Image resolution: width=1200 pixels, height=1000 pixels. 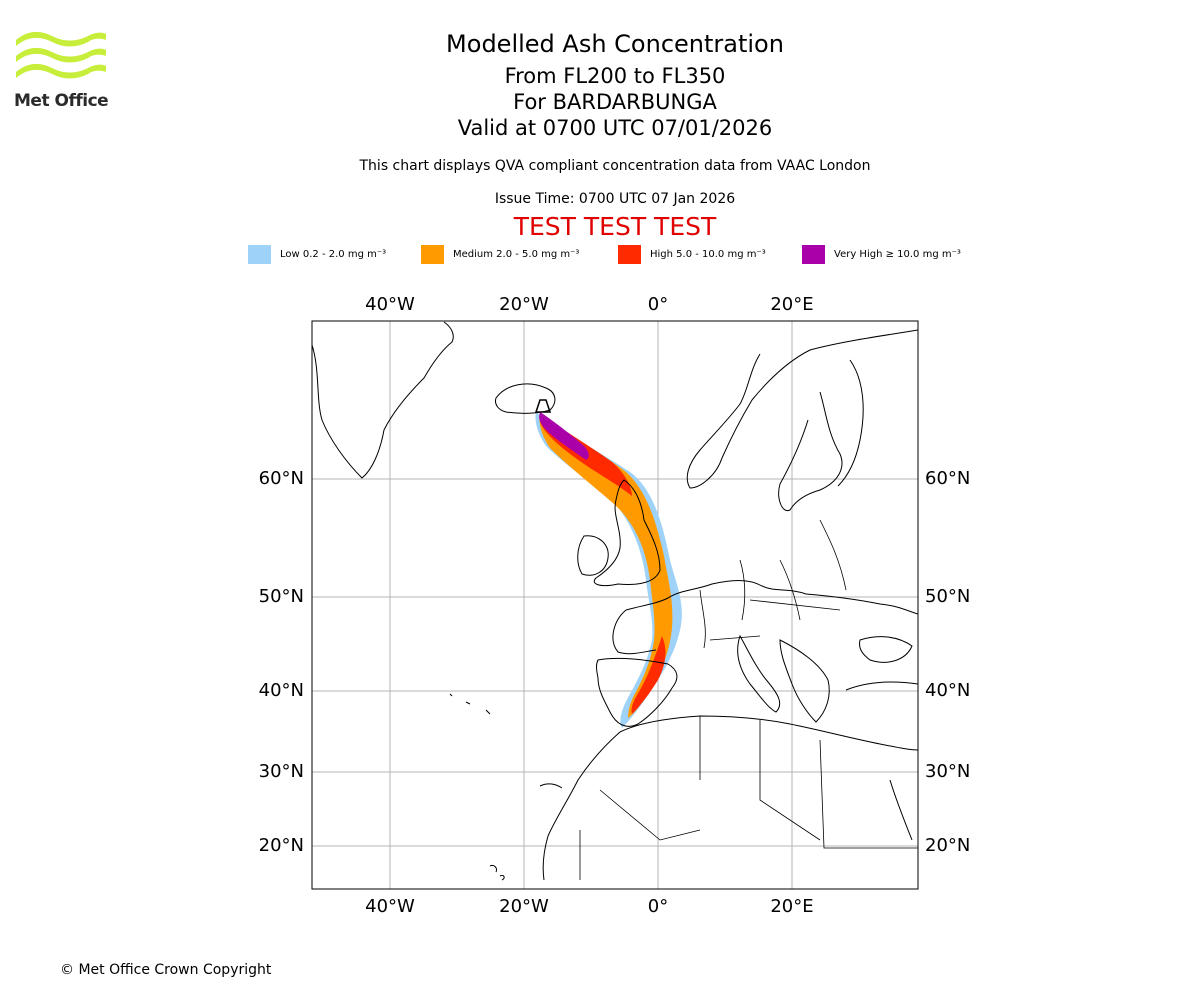 I want to click on volcano-marker-icon, so click(x=543, y=406).